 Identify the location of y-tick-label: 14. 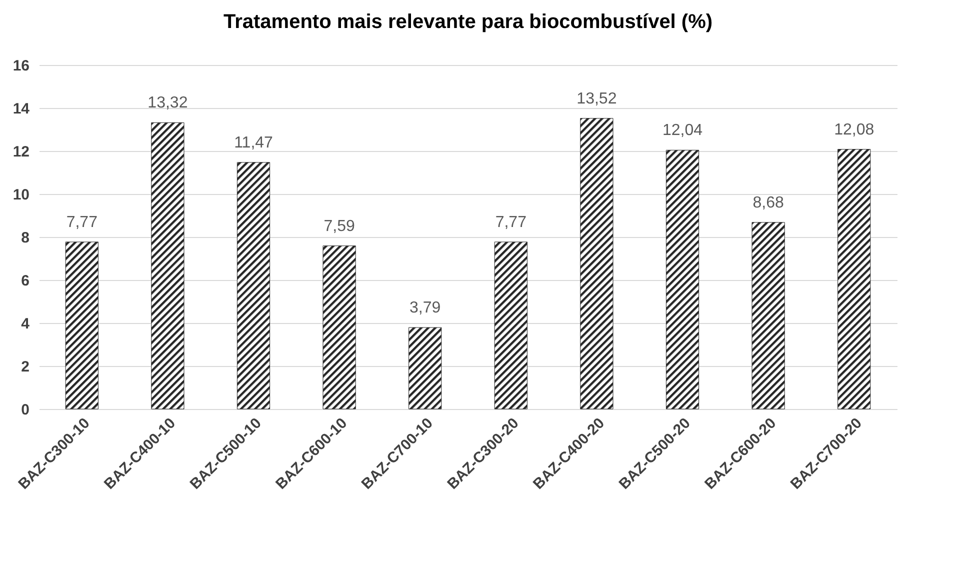
(21, 109).